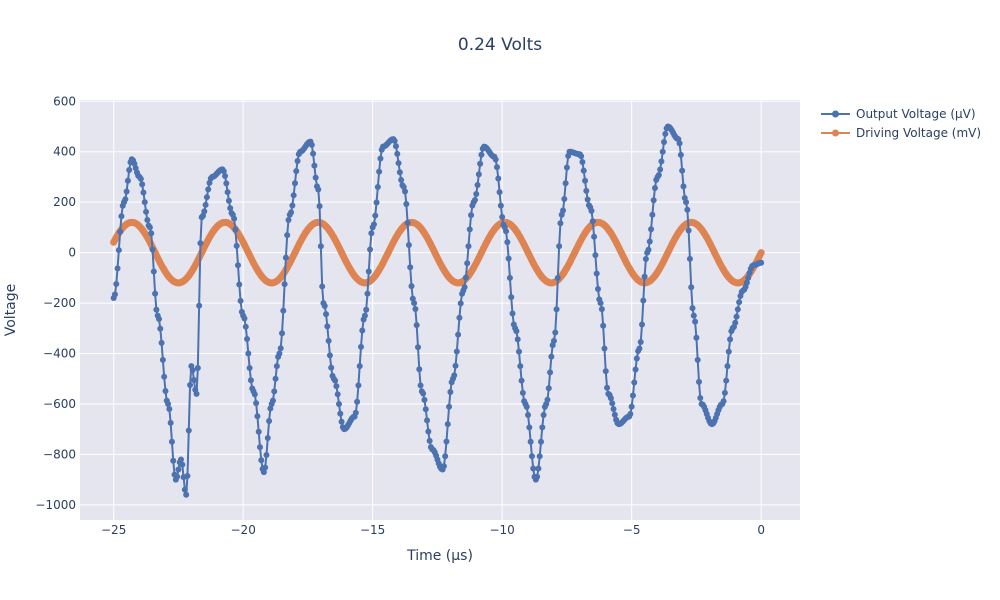 Image resolution: width=1000 pixels, height=600 pixels. I want to click on legend-item-driving: Driving Voltage (mV), so click(901, 133).